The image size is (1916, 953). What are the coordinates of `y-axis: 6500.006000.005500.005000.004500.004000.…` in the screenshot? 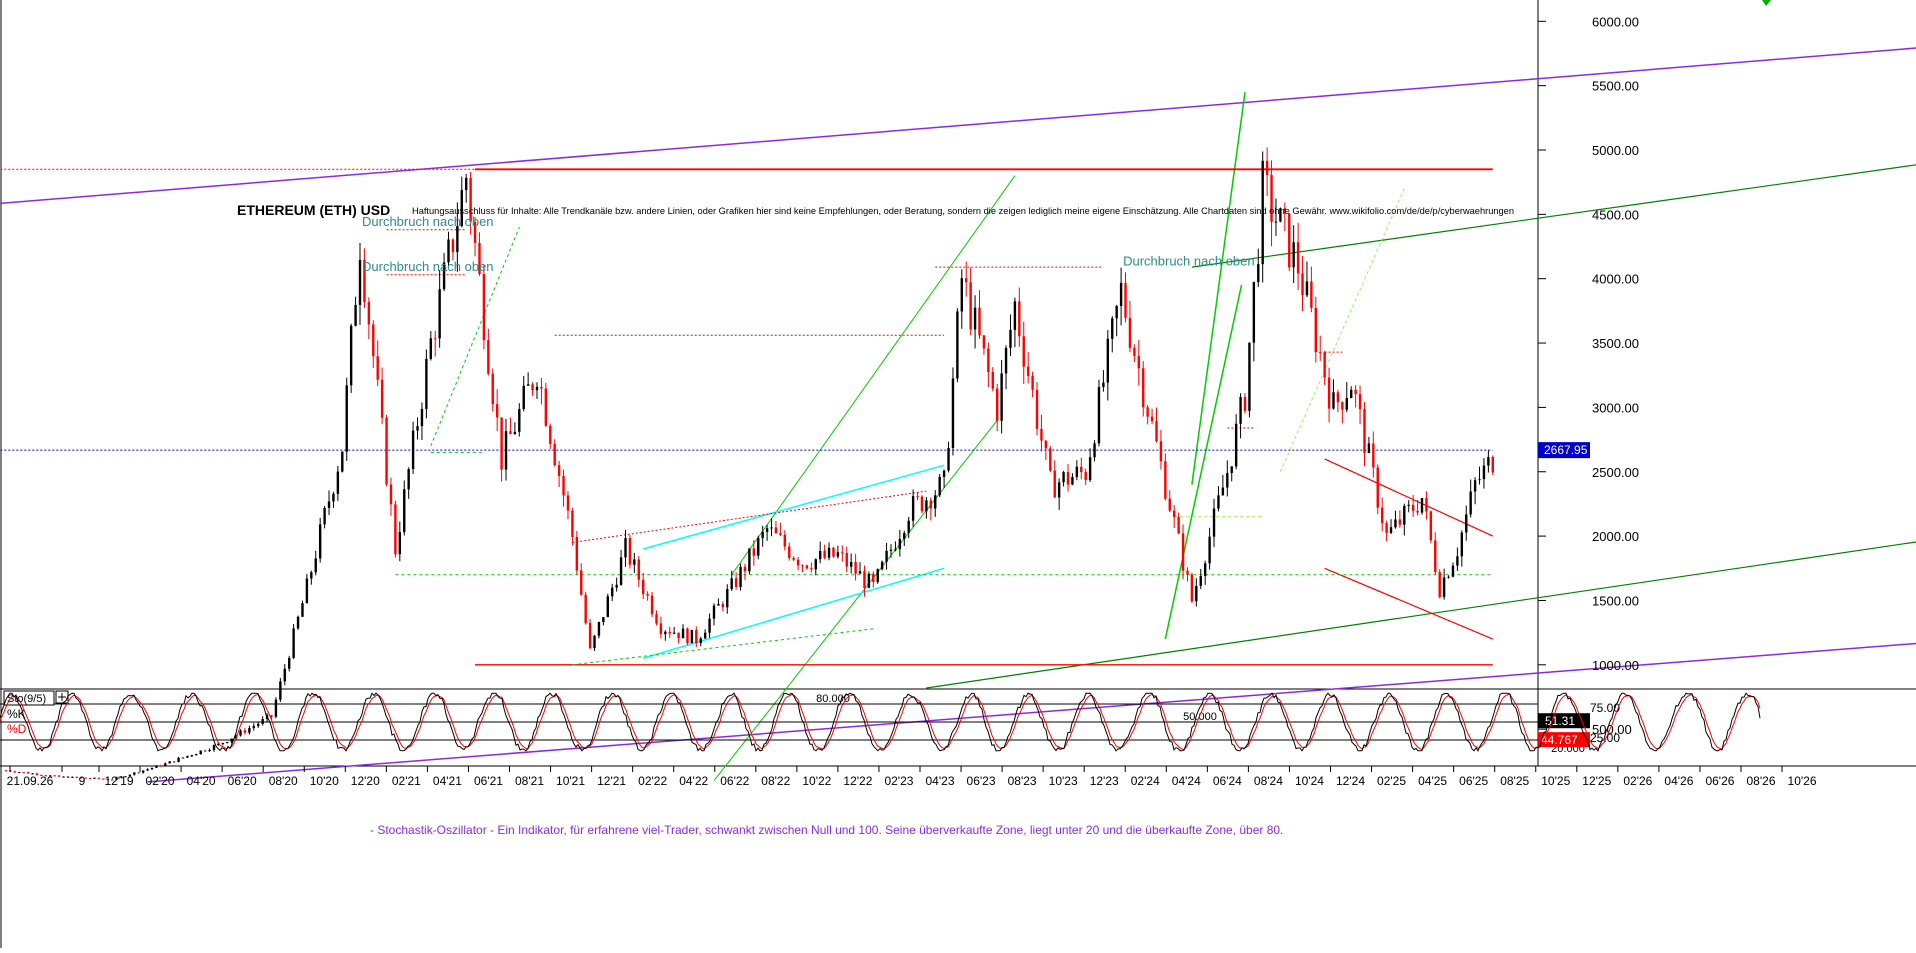 It's located at (1588, 375).